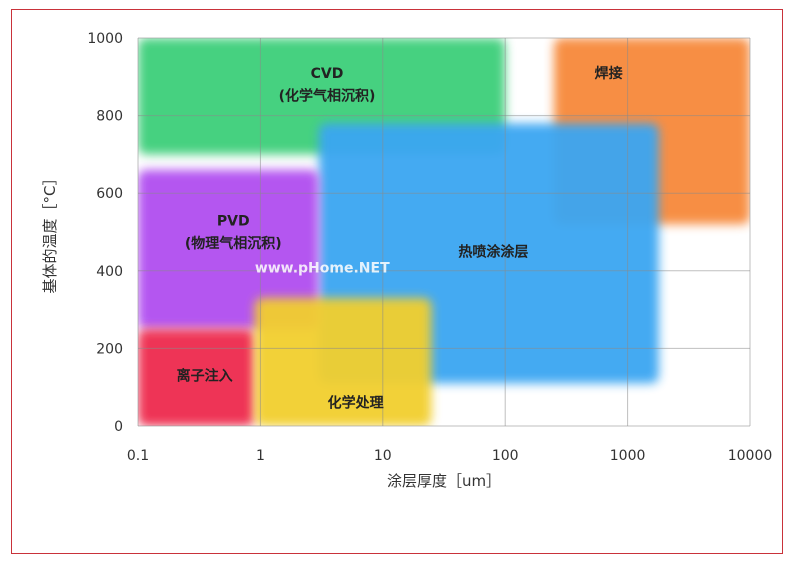  Describe the element at coordinates (109, 272) in the screenshot. I see `y-tick-label-2: 400` at that location.